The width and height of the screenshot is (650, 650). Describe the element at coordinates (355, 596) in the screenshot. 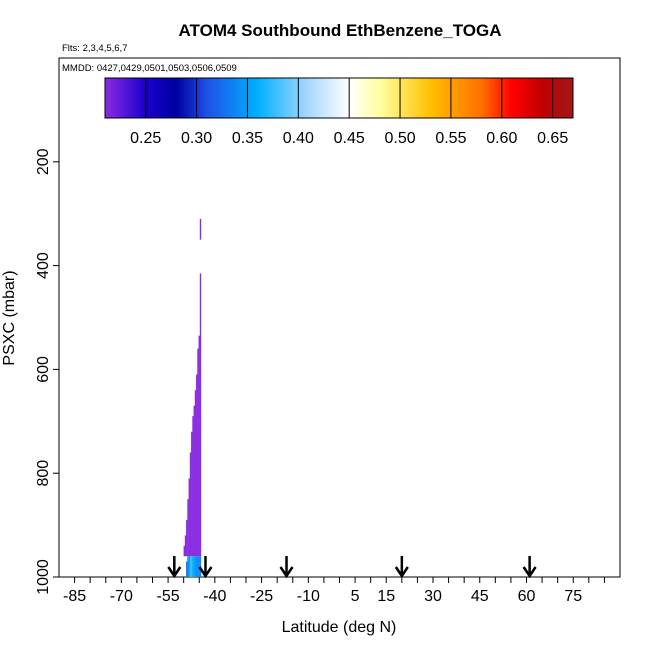

I see `x-tick-label: 5` at that location.